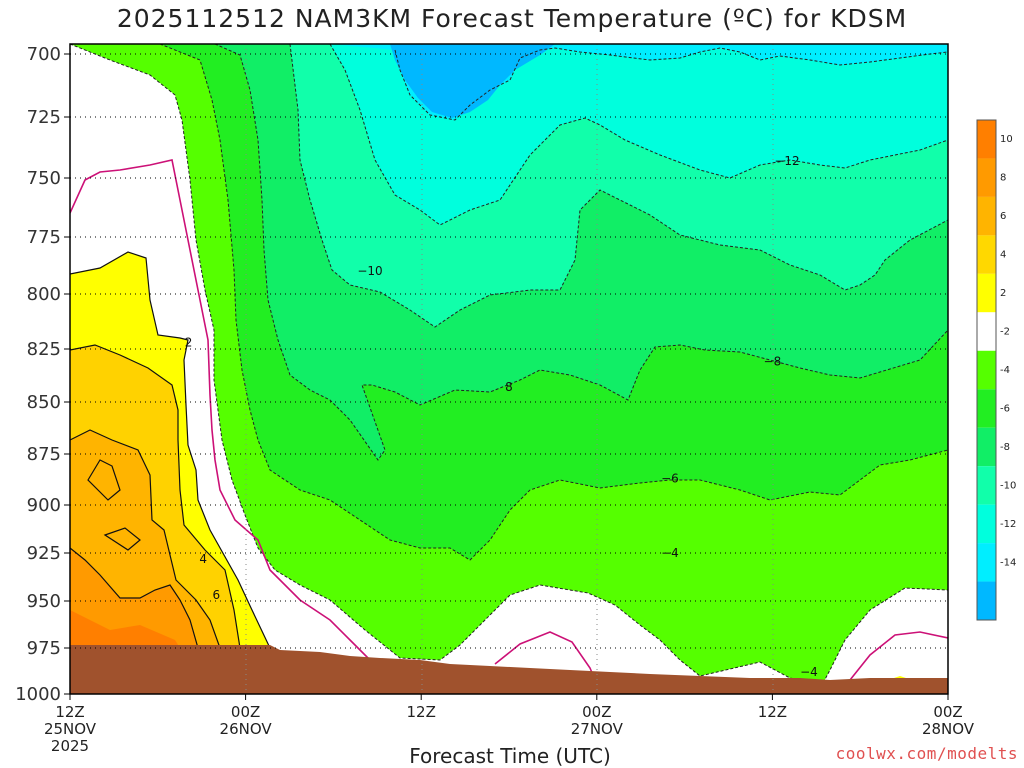  Describe the element at coordinates (44, 117) in the screenshot. I see `y-tick-label: 725` at that location.